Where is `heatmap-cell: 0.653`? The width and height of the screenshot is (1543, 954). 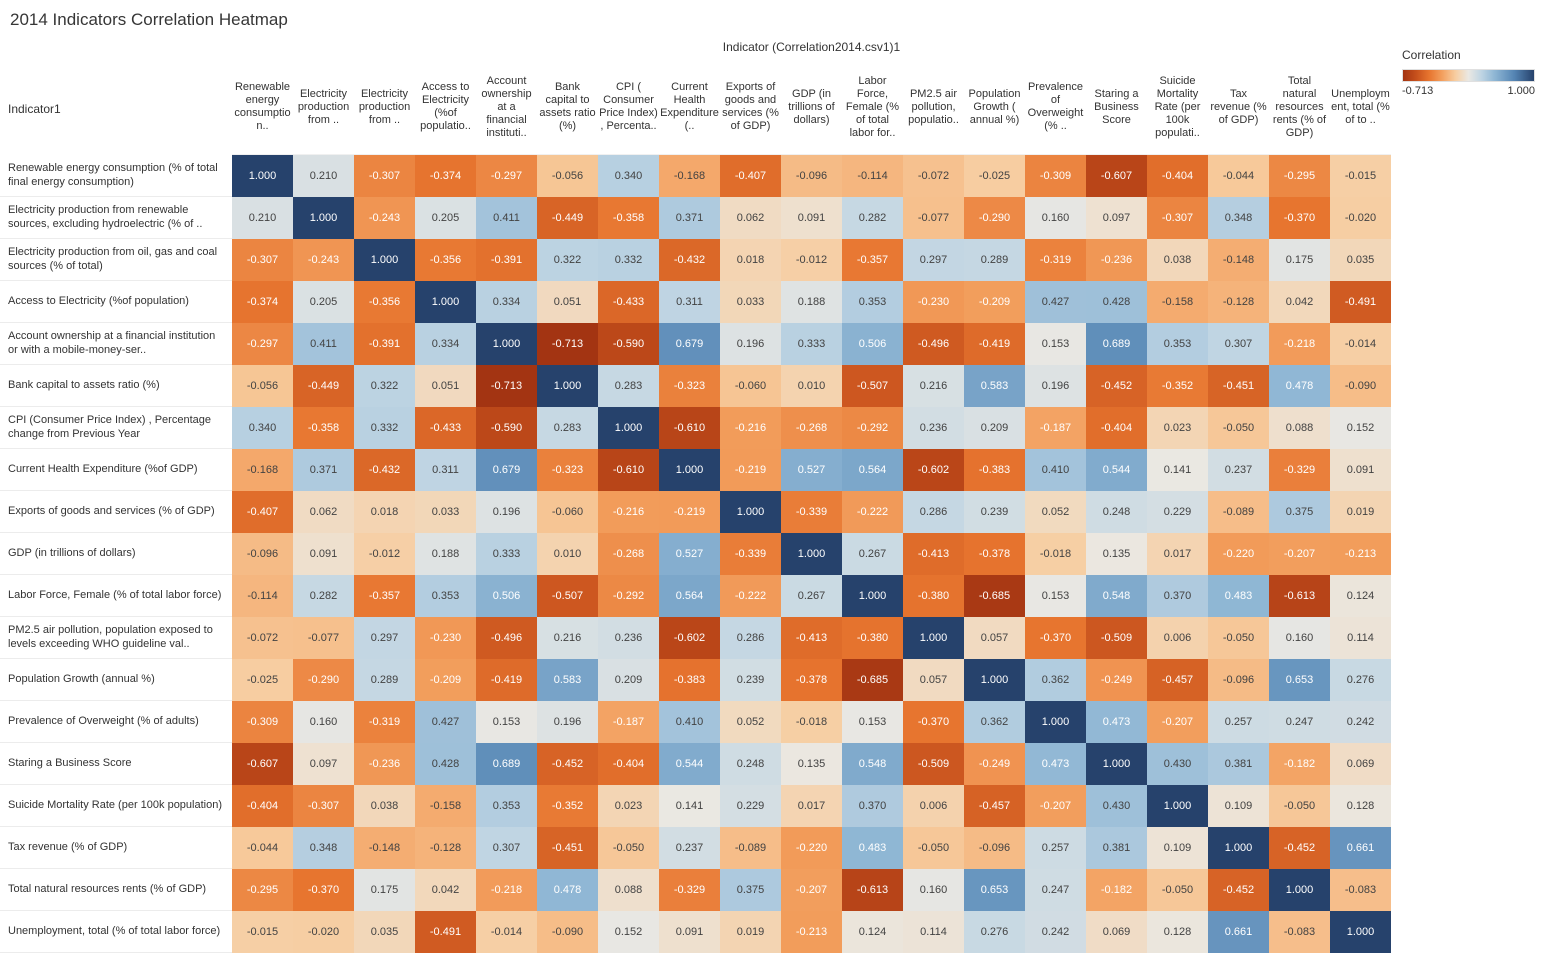
heatmap-cell: 0.653 is located at coordinates (1299, 680).